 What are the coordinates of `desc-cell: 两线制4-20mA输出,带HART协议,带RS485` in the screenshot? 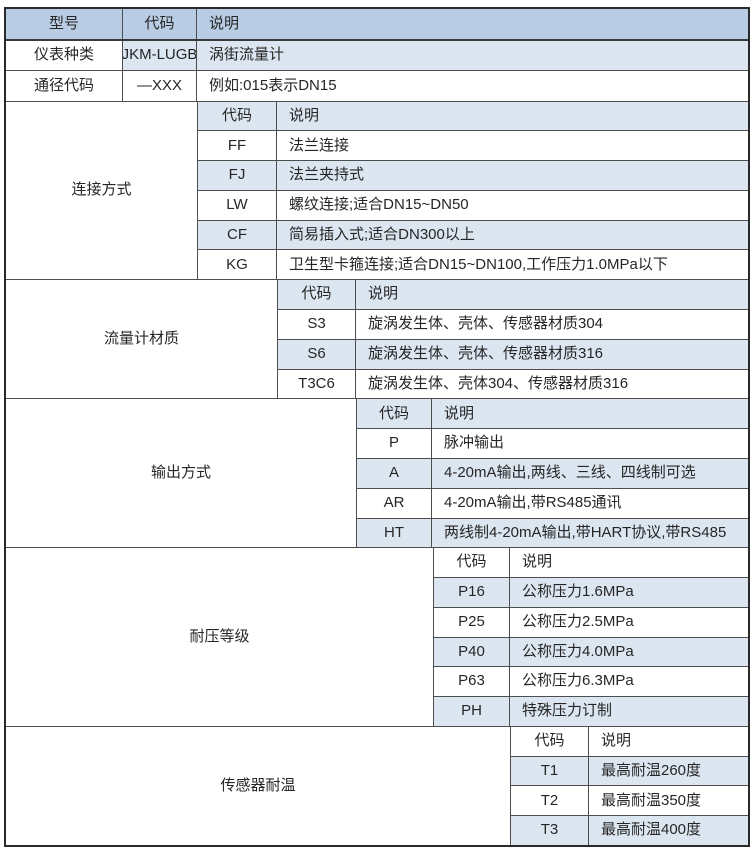 It's located at (590, 533).